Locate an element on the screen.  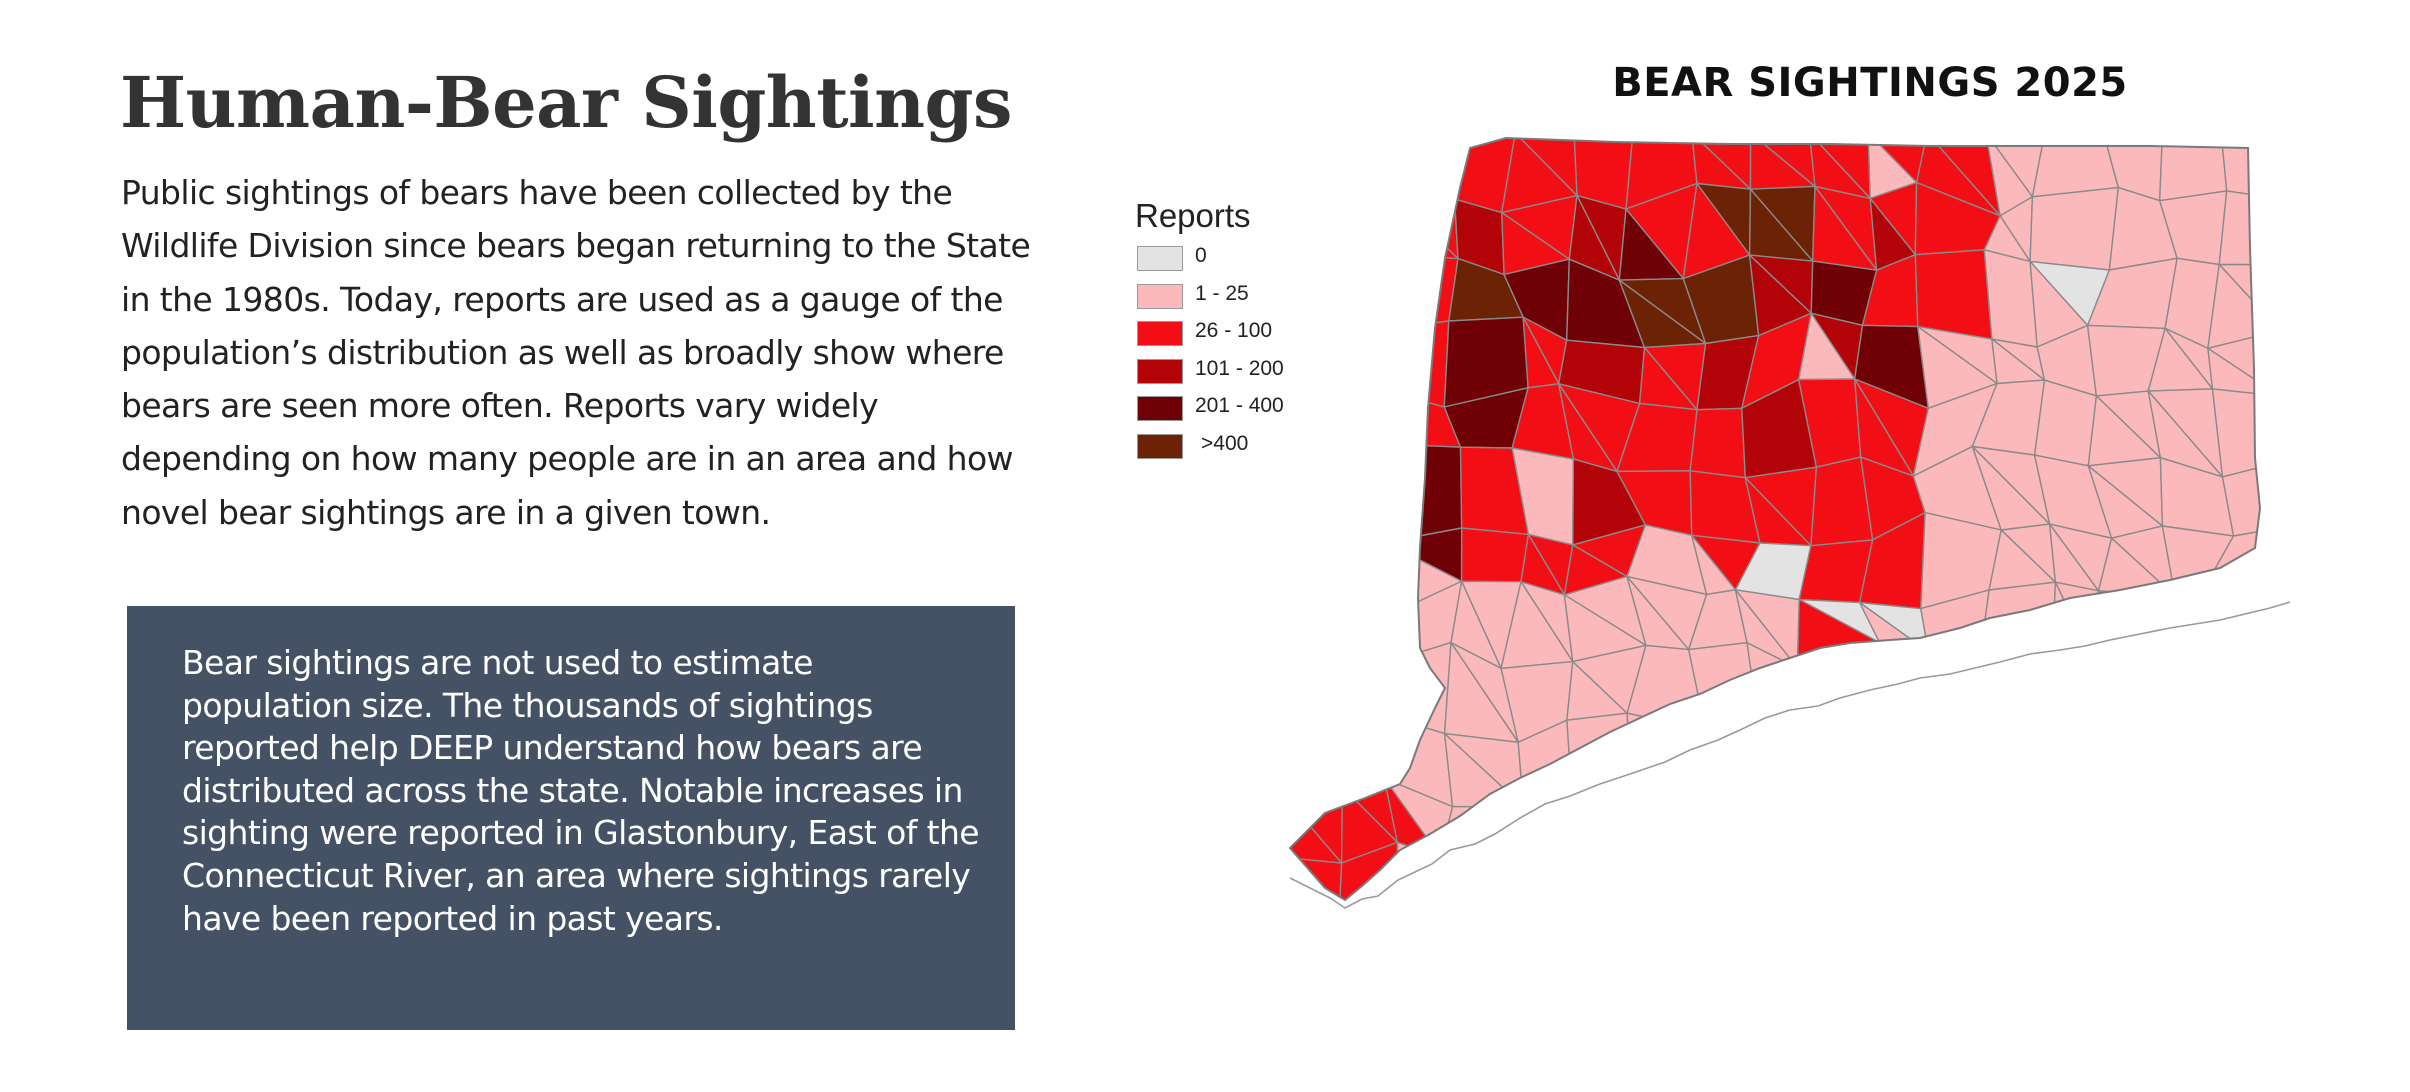
legend-item-1-25: 1 - 25 is located at coordinates (1235, 297).